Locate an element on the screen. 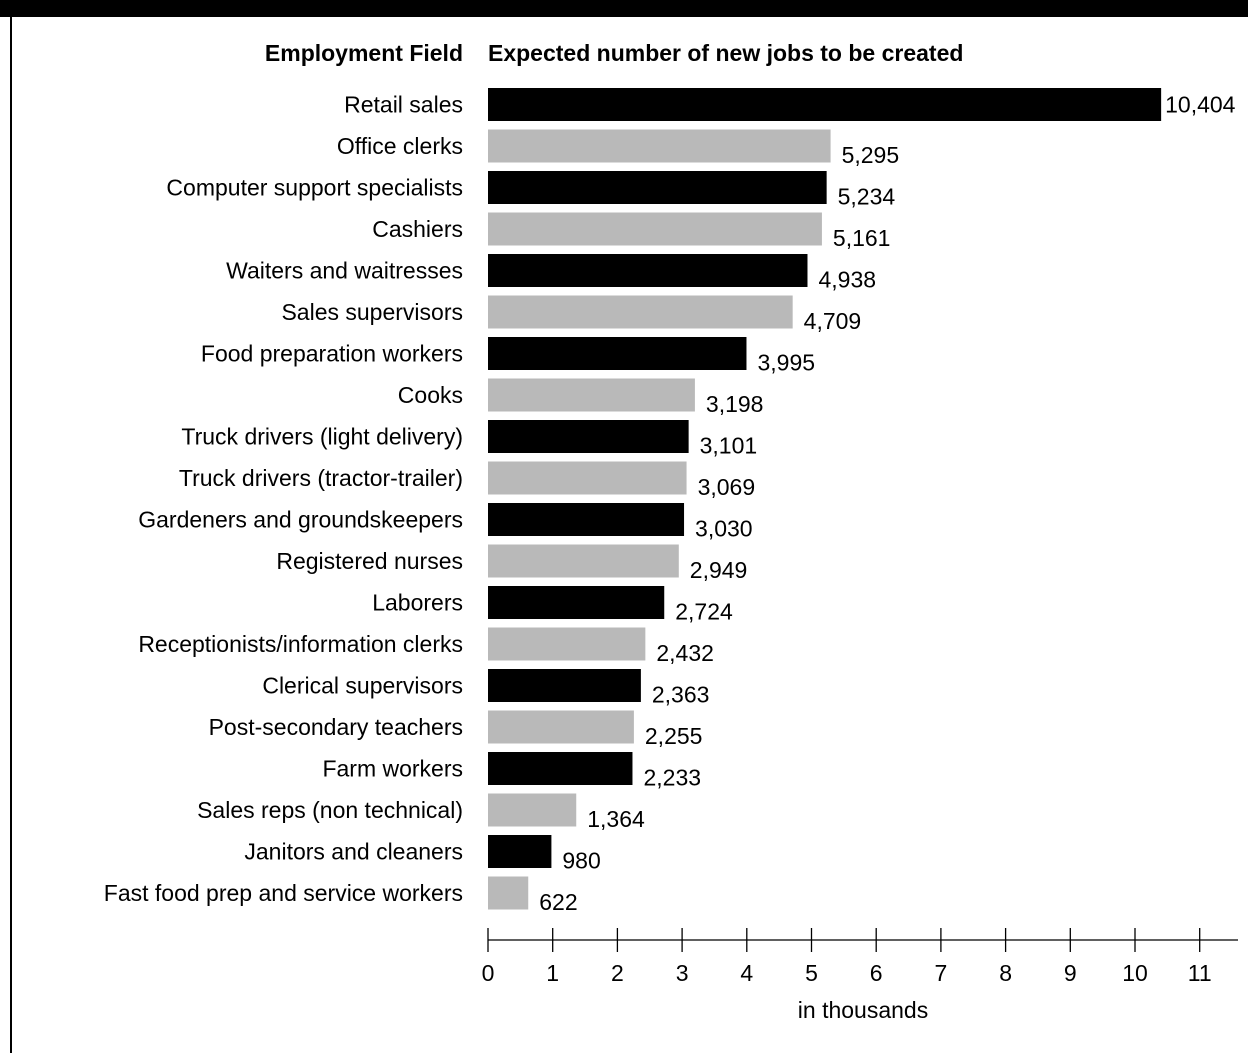 This screenshot has width=1248, height=1053. category-label: Farm workers is located at coordinates (392, 769).